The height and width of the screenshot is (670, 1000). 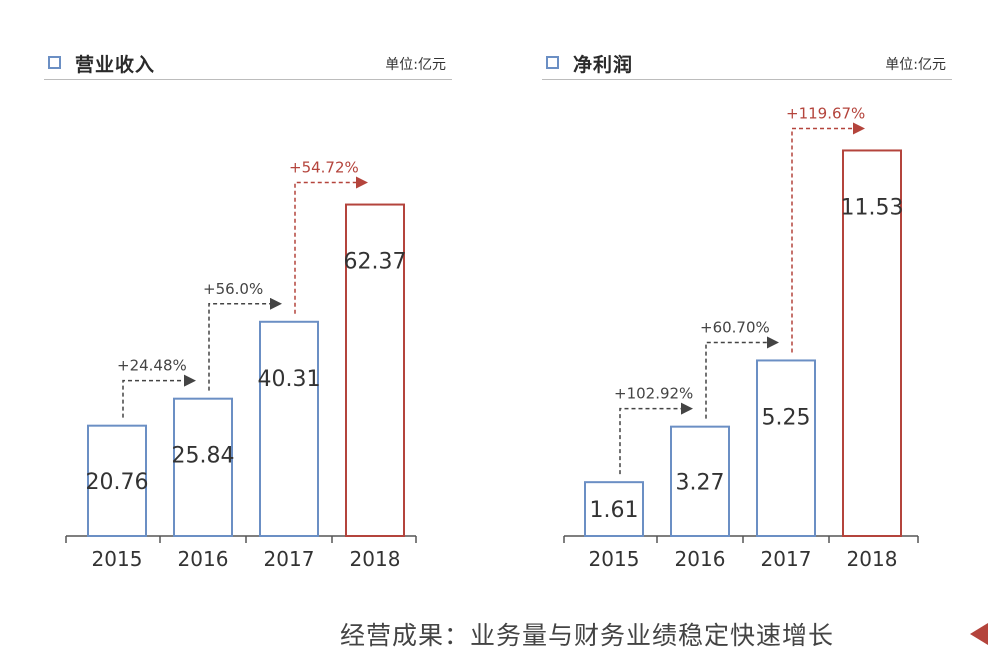 I want to click on revenue-unit: 单位:亿元, so click(x=415, y=65).